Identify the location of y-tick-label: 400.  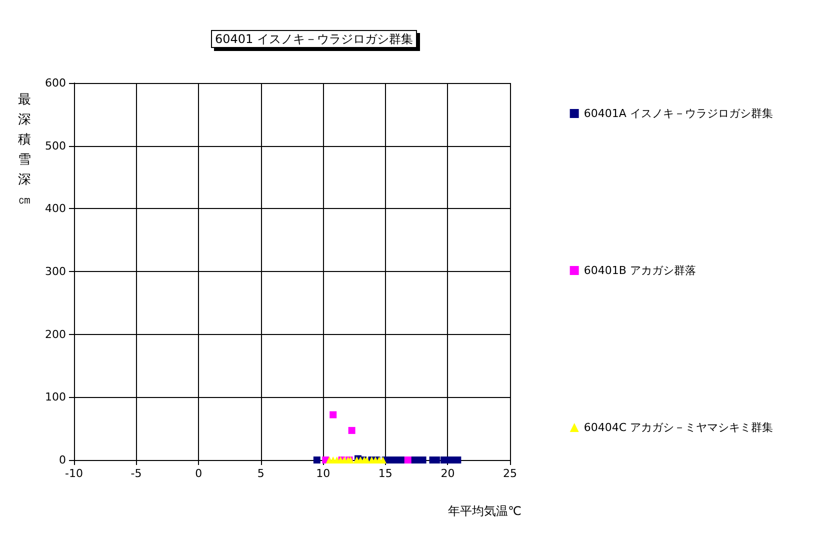
(55, 209).